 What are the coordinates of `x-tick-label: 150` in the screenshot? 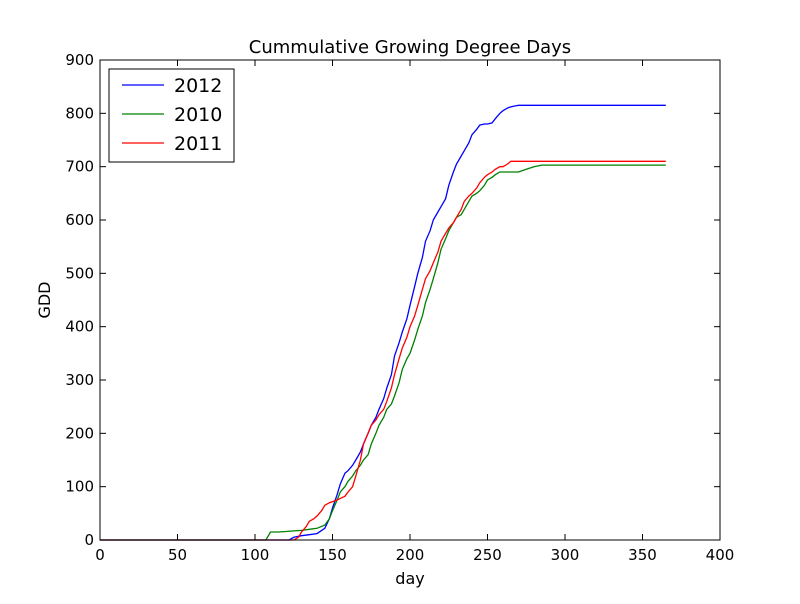 It's located at (332, 555).